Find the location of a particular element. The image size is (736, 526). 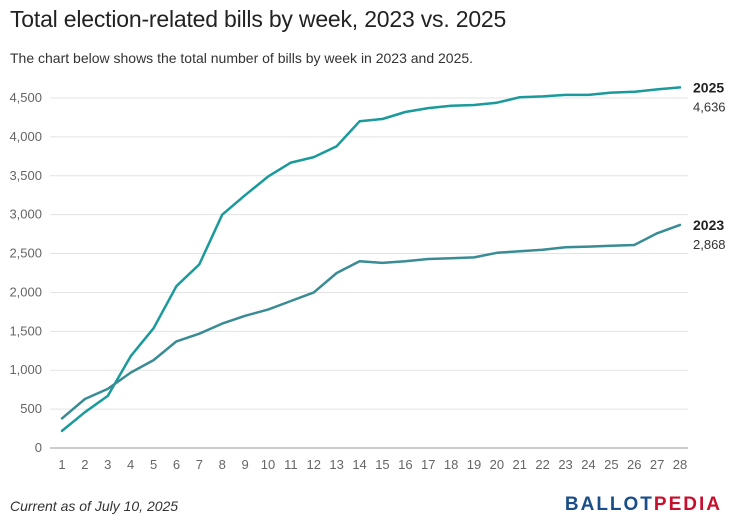

y-tick-label: 2,000 is located at coordinates (25, 291).